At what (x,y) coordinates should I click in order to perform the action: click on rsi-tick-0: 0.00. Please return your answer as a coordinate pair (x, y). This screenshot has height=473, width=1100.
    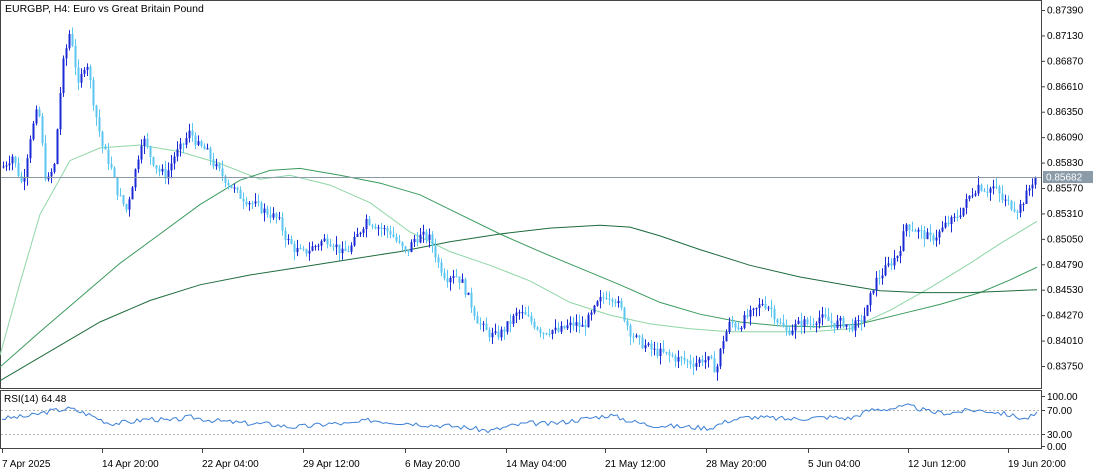
    Looking at the image, I should click on (1057, 447).